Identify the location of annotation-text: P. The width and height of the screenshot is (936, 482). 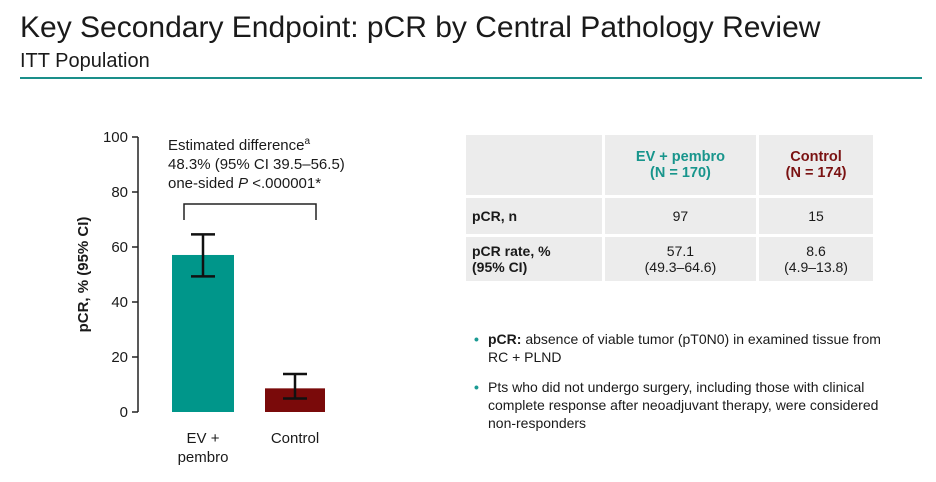
(243, 183).